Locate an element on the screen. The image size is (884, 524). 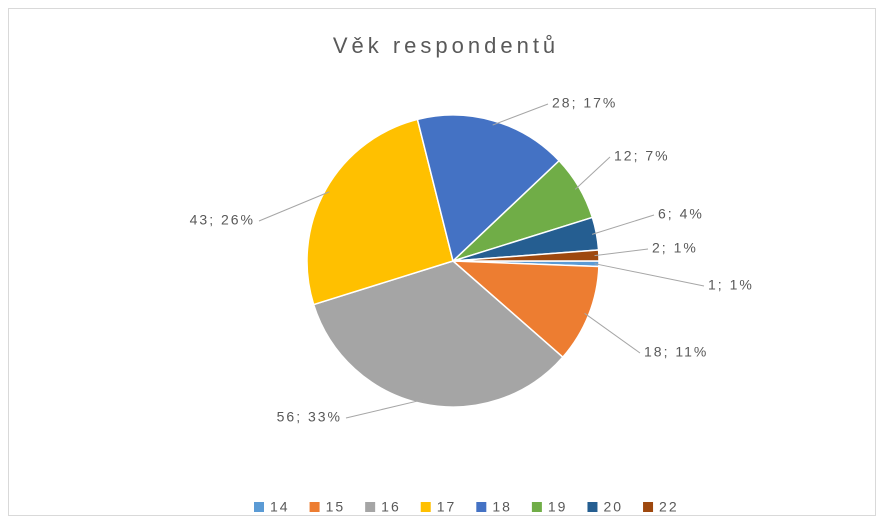
data-label: 56; 33% is located at coordinates (309, 417).